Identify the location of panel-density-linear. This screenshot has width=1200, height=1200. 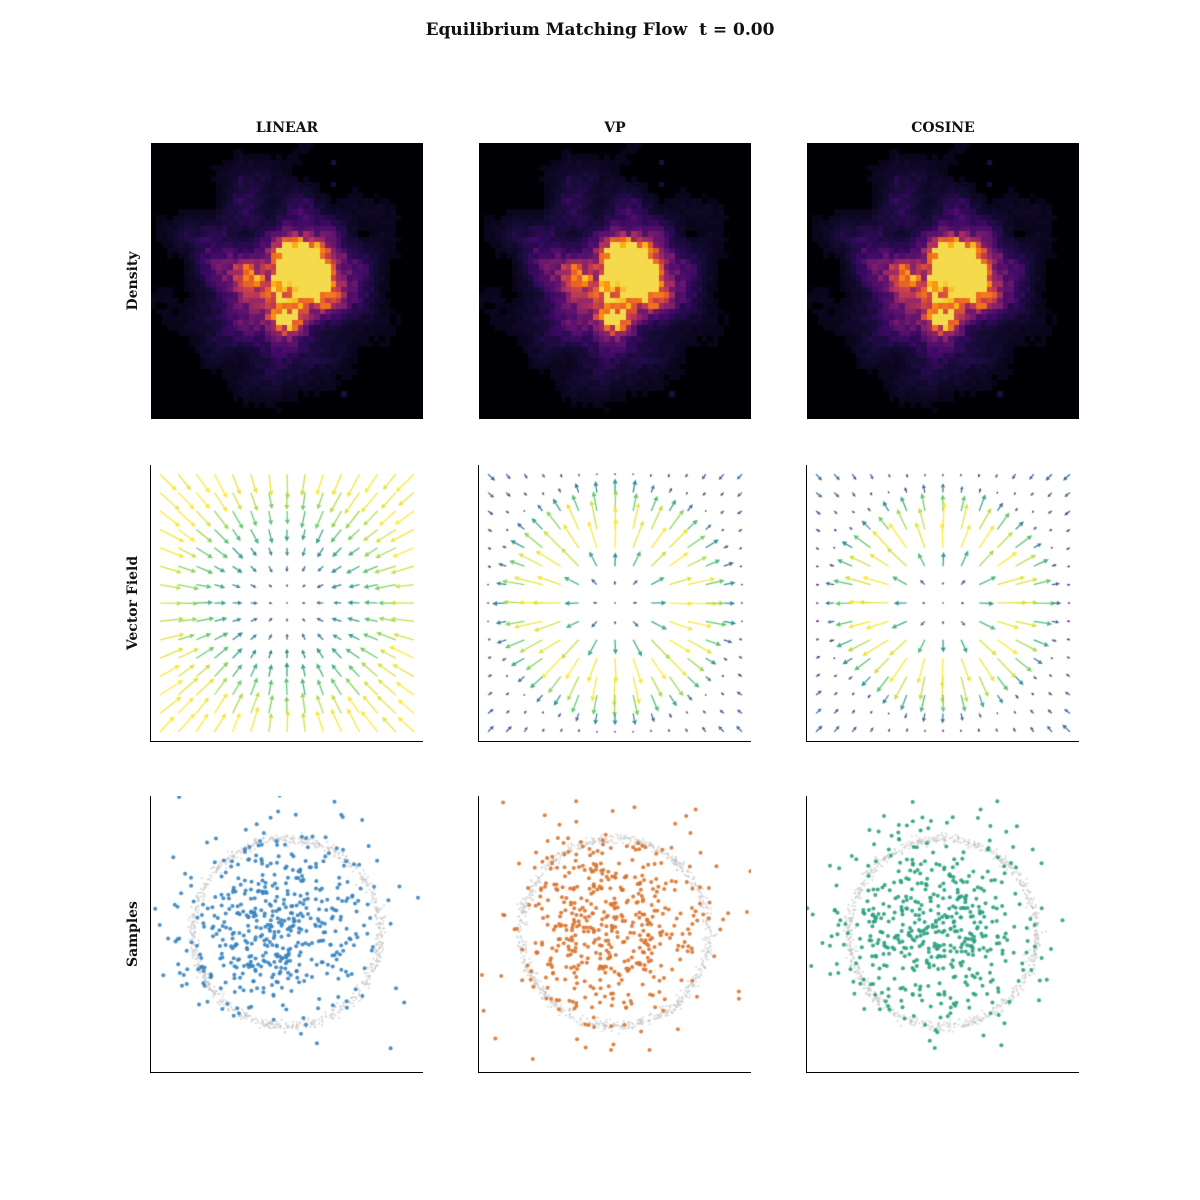
(287, 281).